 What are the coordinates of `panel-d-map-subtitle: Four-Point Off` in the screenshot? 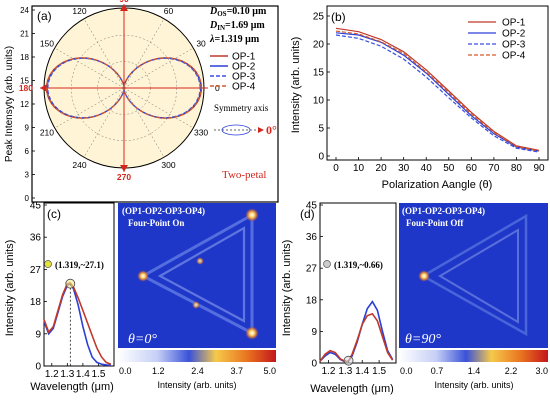 It's located at (435, 223).